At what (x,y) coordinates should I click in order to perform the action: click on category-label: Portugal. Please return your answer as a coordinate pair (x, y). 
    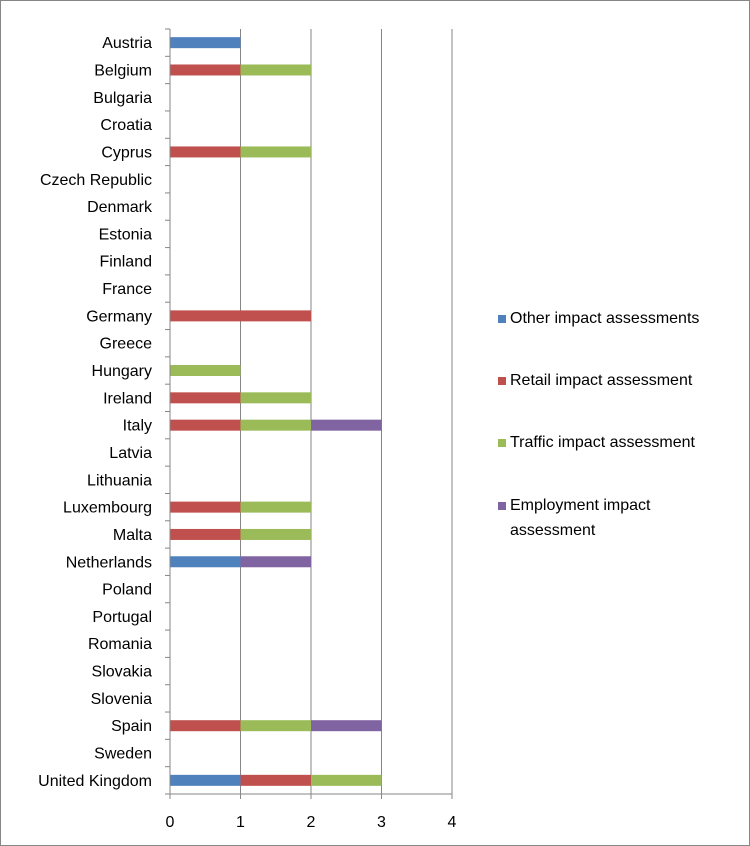
    Looking at the image, I should click on (122, 617).